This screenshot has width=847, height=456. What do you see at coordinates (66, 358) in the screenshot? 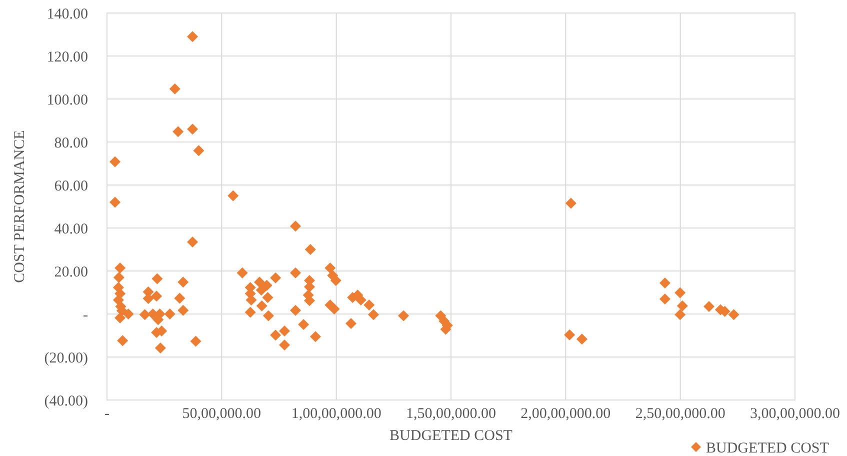
I see `y-tick-label: (20.00)` at bounding box center [66, 358].